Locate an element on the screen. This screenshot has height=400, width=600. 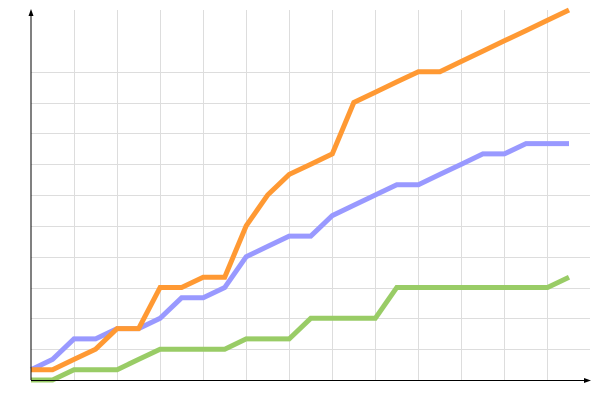
y-axis-arrow is located at coordinates (31, 12).